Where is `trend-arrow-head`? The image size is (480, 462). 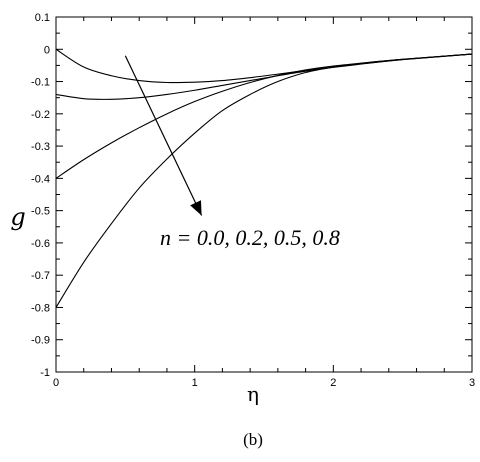
trend-arrow-head is located at coordinates (196, 208).